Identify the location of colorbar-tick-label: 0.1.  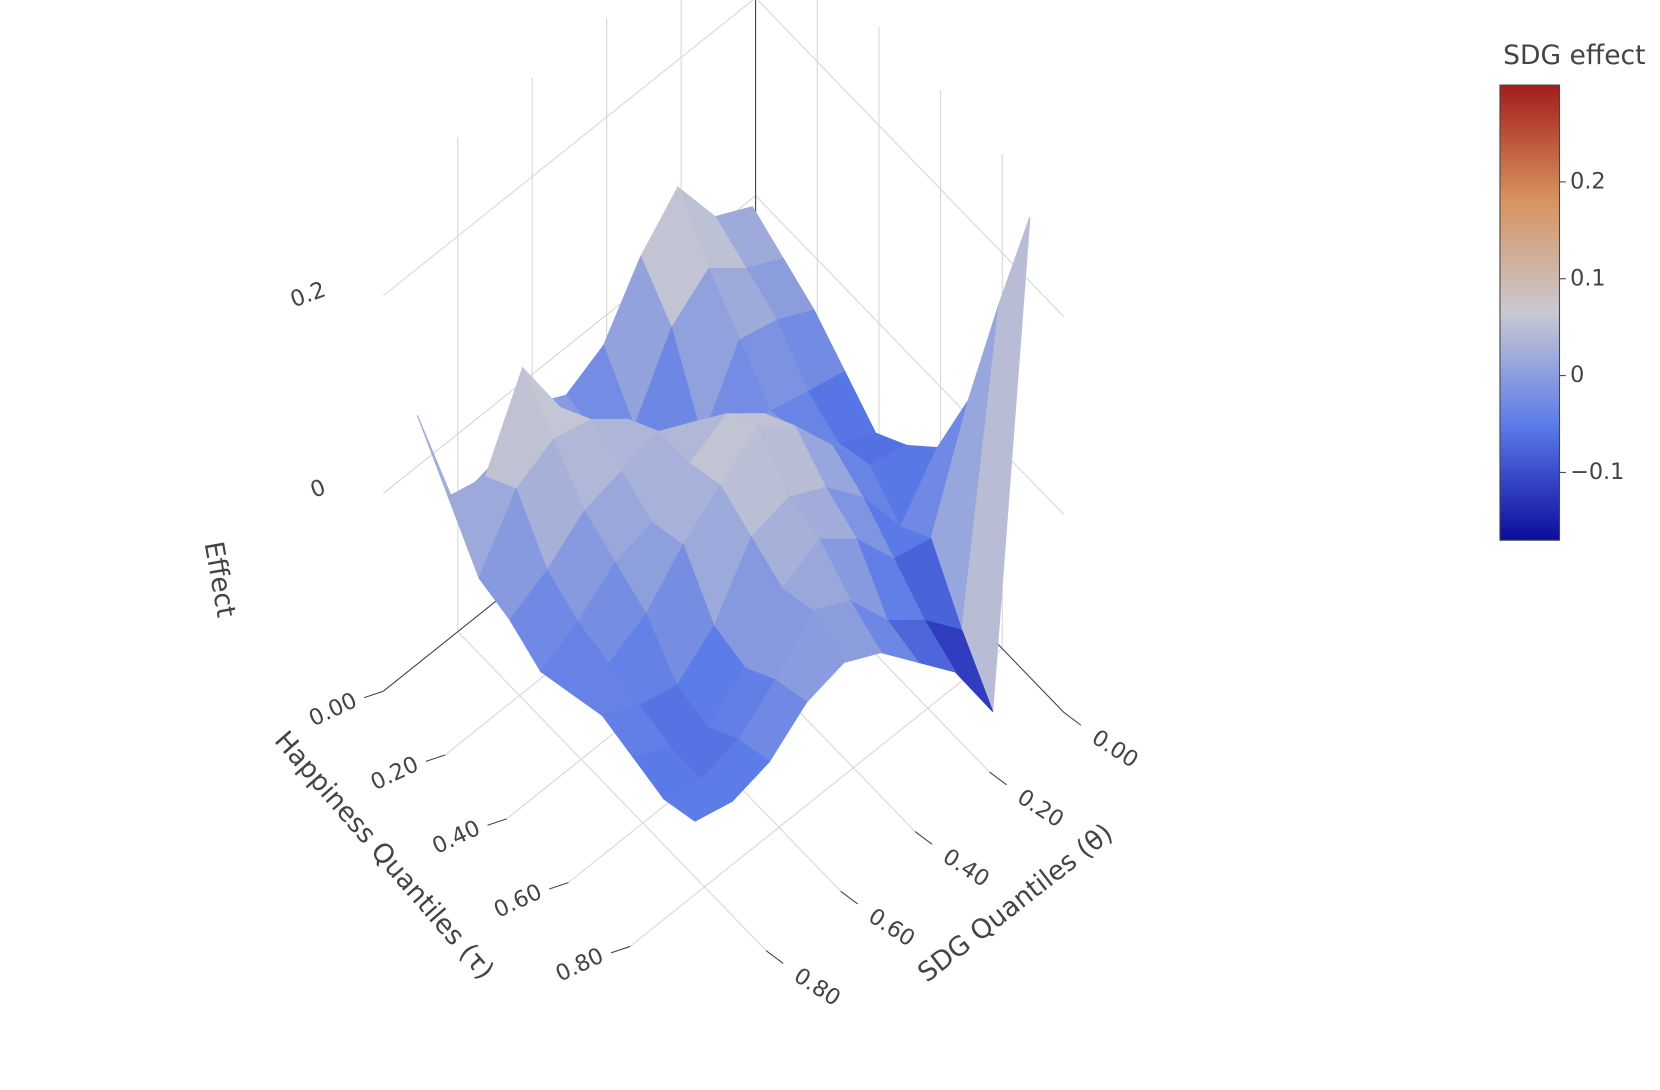
(1588, 278).